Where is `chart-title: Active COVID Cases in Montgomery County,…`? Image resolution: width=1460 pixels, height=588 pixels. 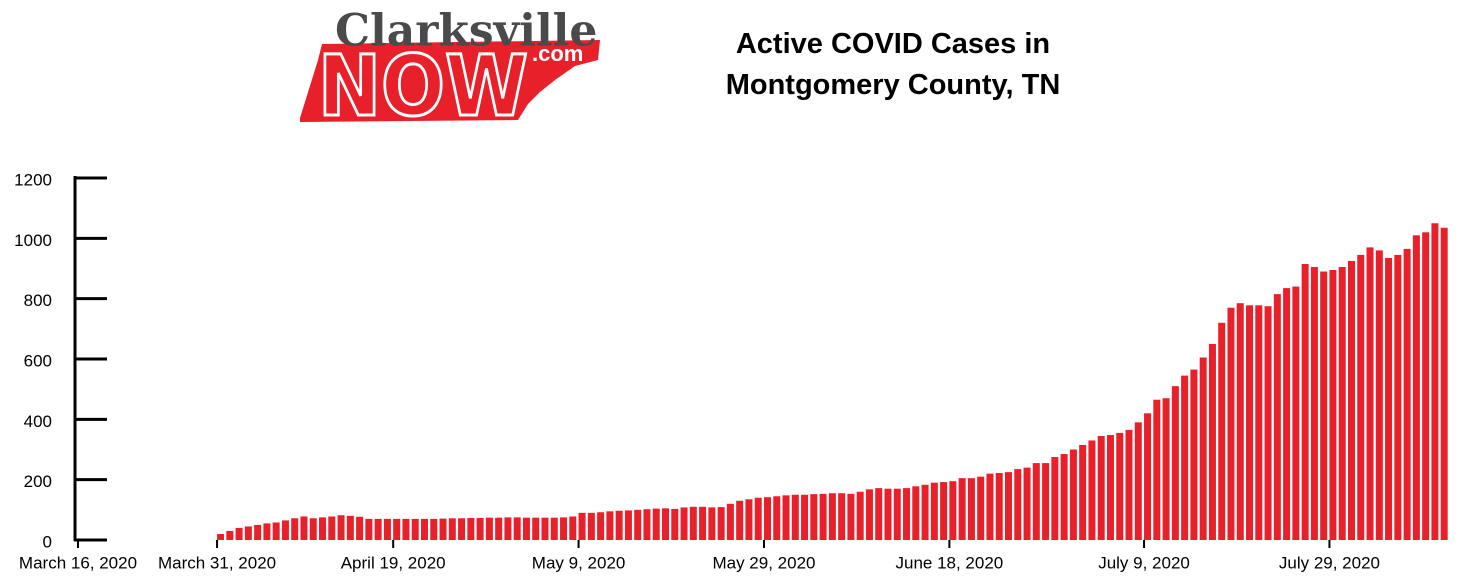 chart-title: Active COVID Cases in Montgomery County,… is located at coordinates (893, 64).